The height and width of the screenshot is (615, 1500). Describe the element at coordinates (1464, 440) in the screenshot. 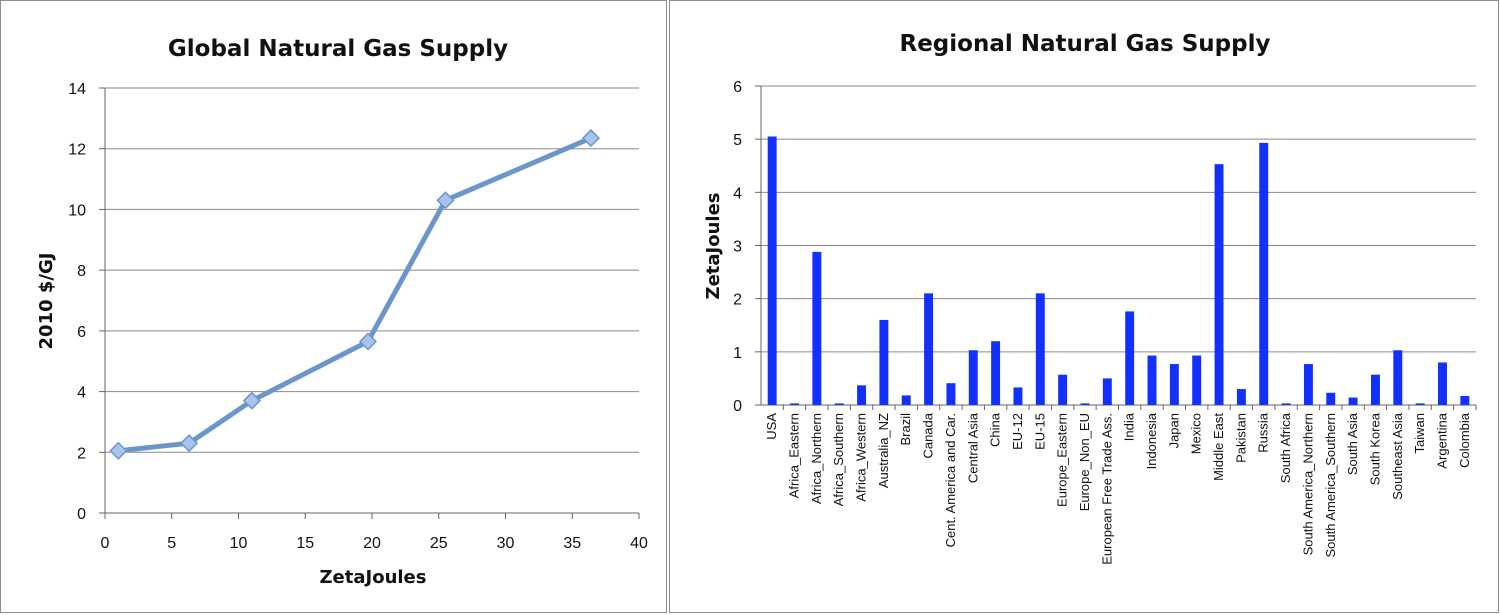

I see `category-label: Colombia` at that location.